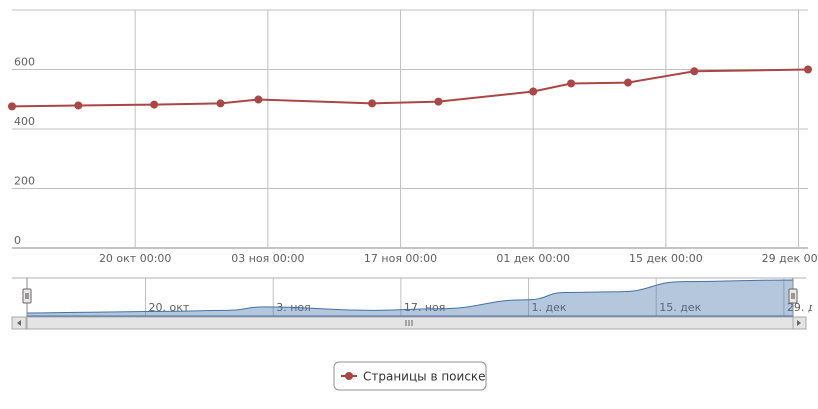 Image resolution: width=818 pixels, height=409 pixels. Describe the element at coordinates (267, 258) in the screenshot. I see `x-tick-label: 03 ноя 00:00` at that location.